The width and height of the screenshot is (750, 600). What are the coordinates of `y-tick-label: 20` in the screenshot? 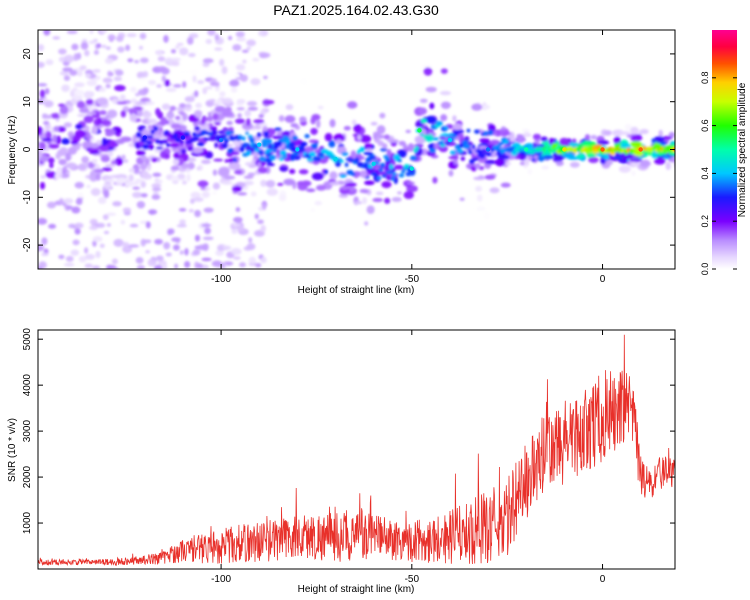 It's located at (27, 54).